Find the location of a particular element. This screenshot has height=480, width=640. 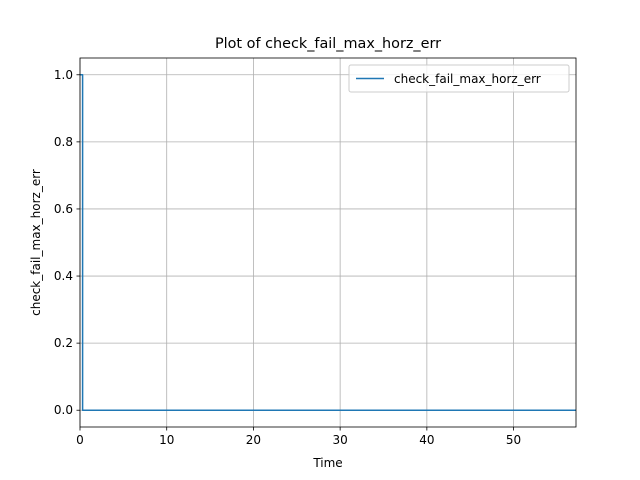

legend-label: check_fail_max_horz_err is located at coordinates (467, 79).